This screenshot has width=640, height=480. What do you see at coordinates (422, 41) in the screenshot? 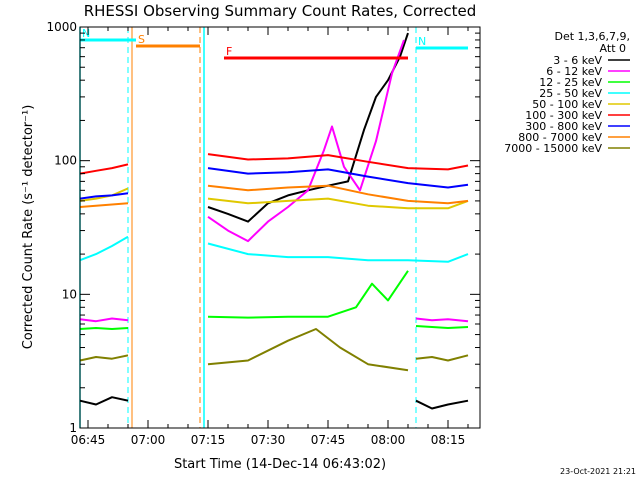
I see `flag-label-2: N` at bounding box center [422, 41].